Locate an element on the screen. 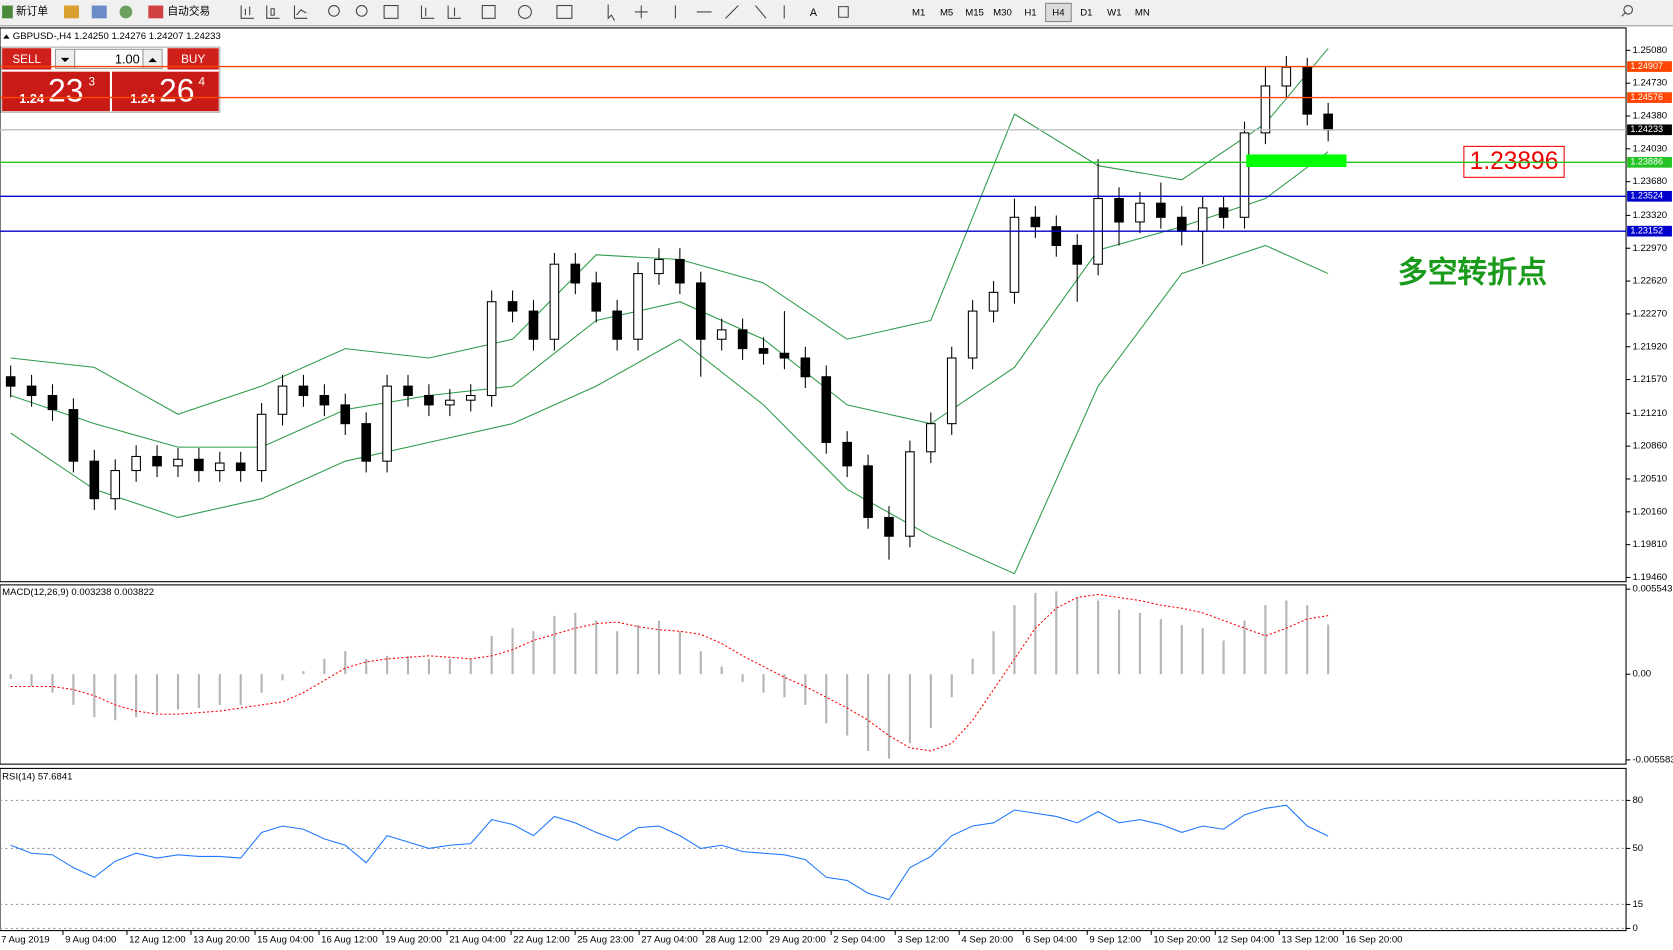 This screenshot has height=950, width=1673. timeframe: M1 is located at coordinates (918, 13).